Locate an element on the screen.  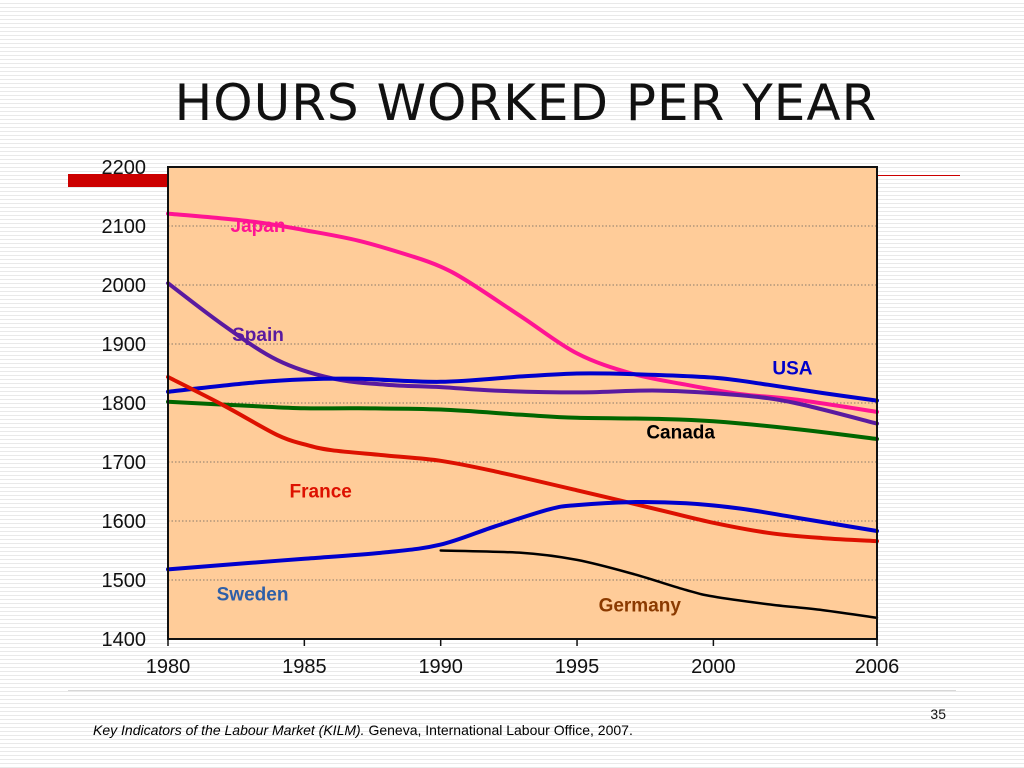
y-axis-tick-labels: 1400 1500 1600 1700 1800 1900 2000 2100 2200 is located at coordinates (124, 404).